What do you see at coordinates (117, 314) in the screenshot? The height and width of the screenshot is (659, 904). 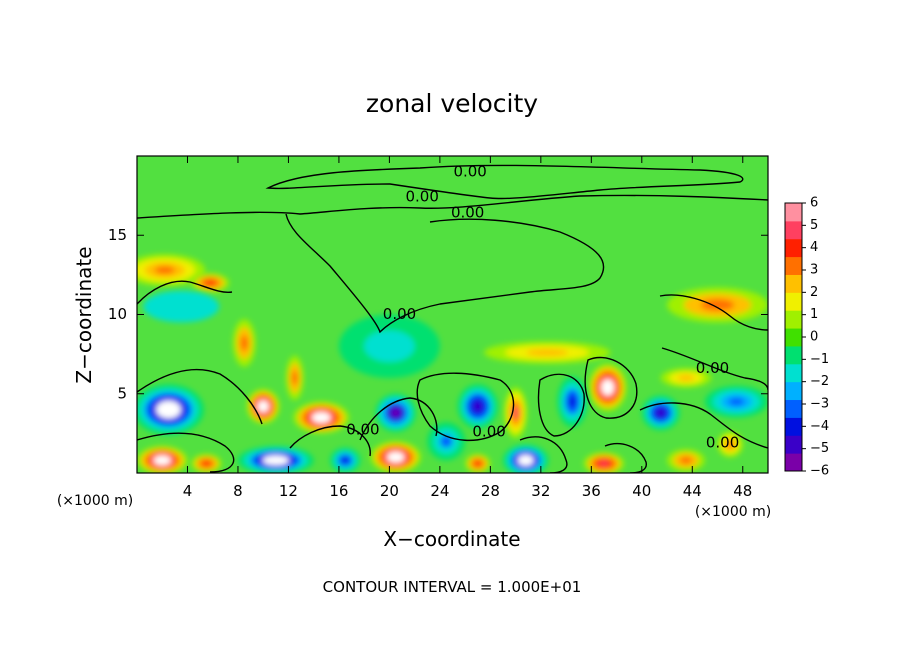 I see `y-tick-label: 10` at bounding box center [117, 314].